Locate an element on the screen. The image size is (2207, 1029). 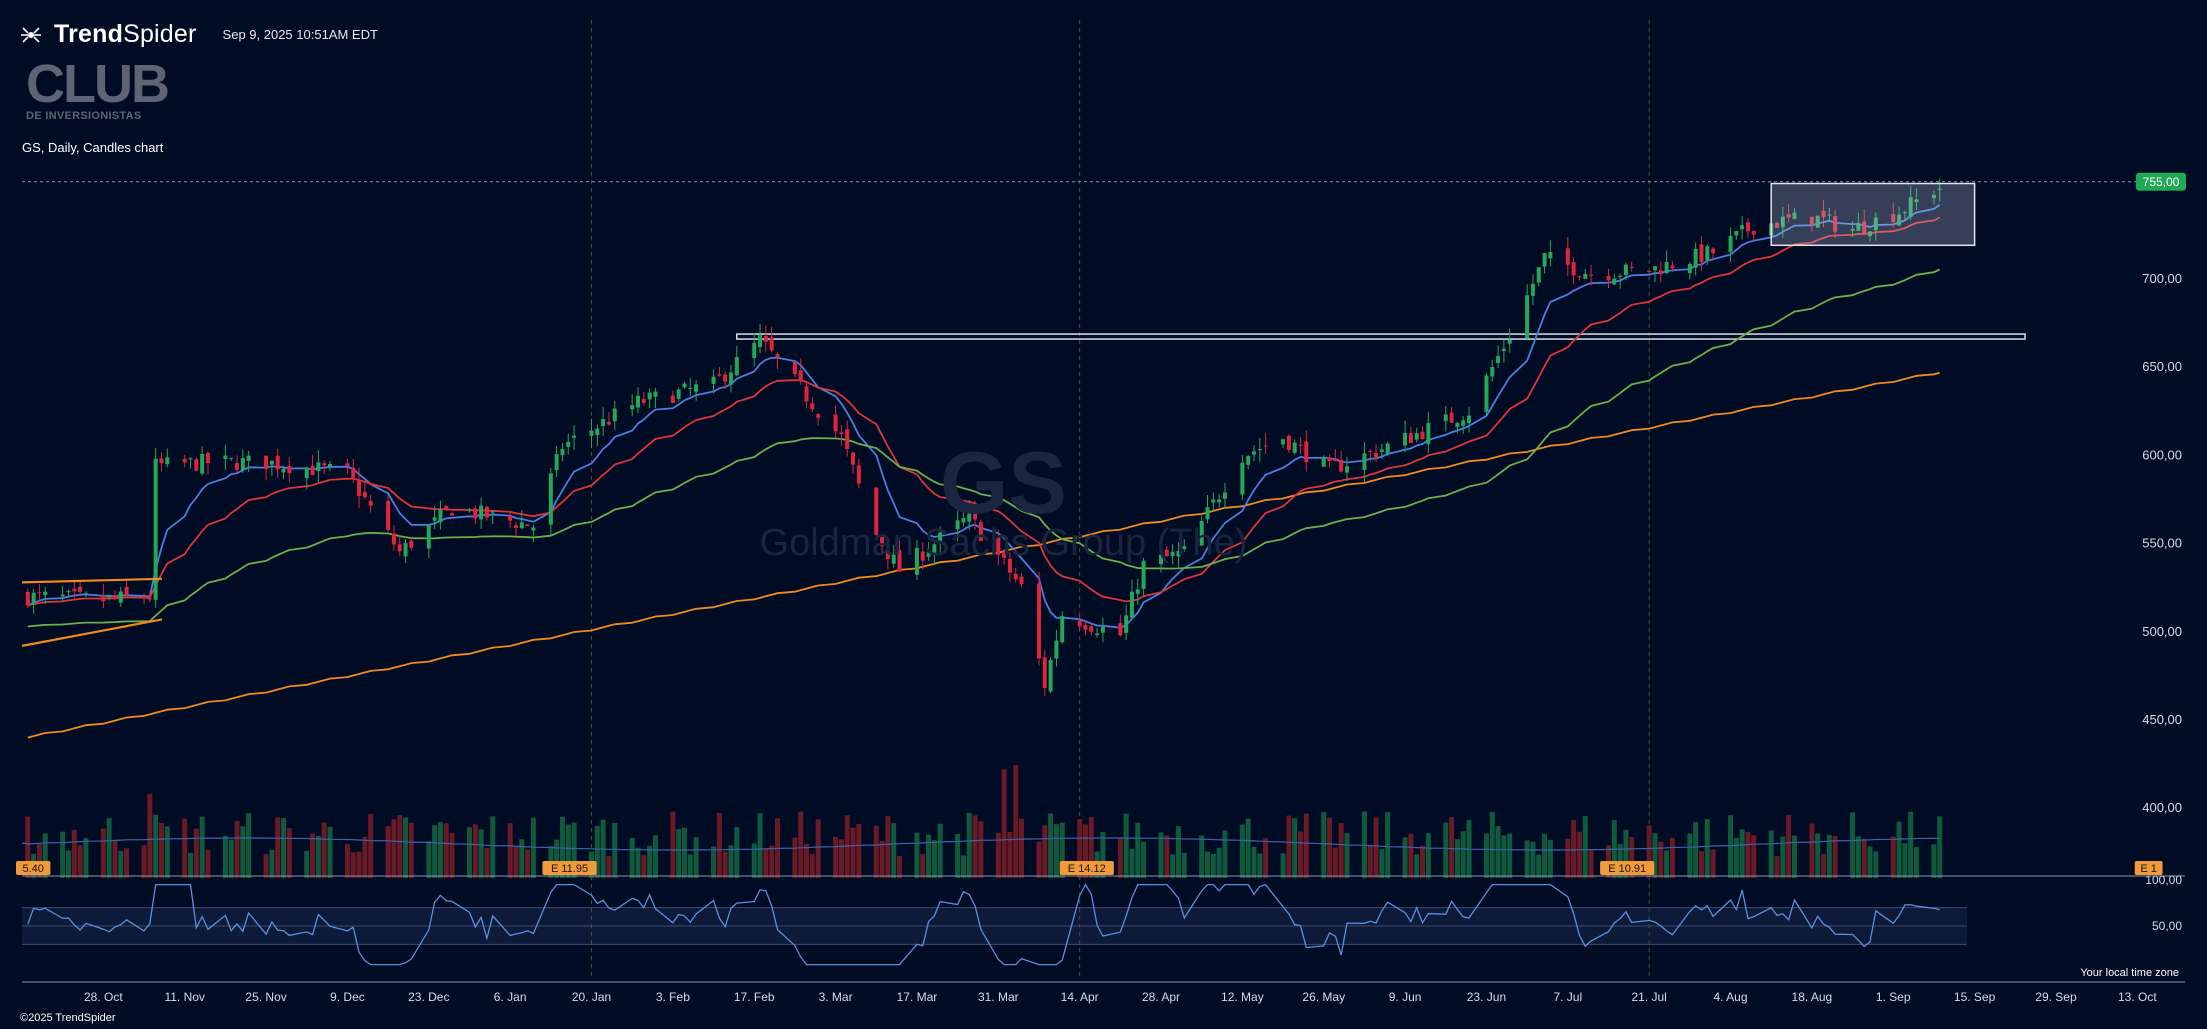
time-tick-label: 6. Jan is located at coordinates (510, 997).